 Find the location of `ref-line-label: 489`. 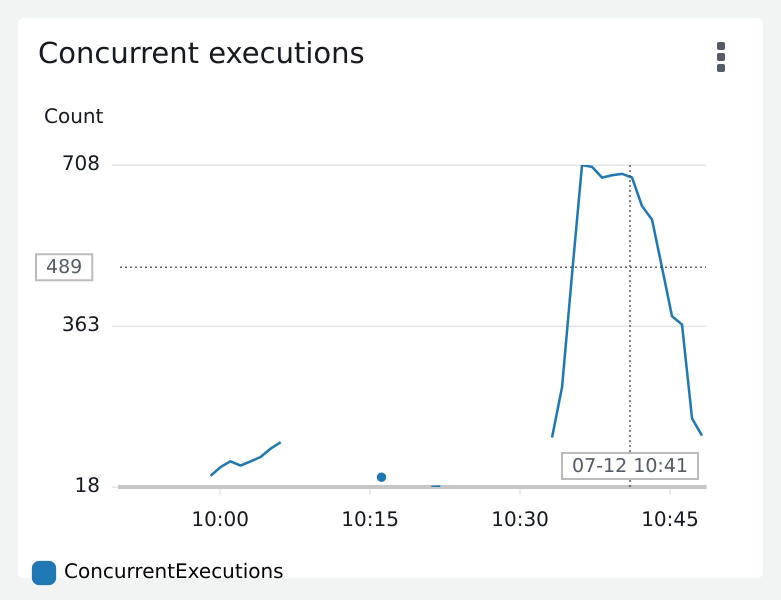

ref-line-label: 489 is located at coordinates (64, 267).